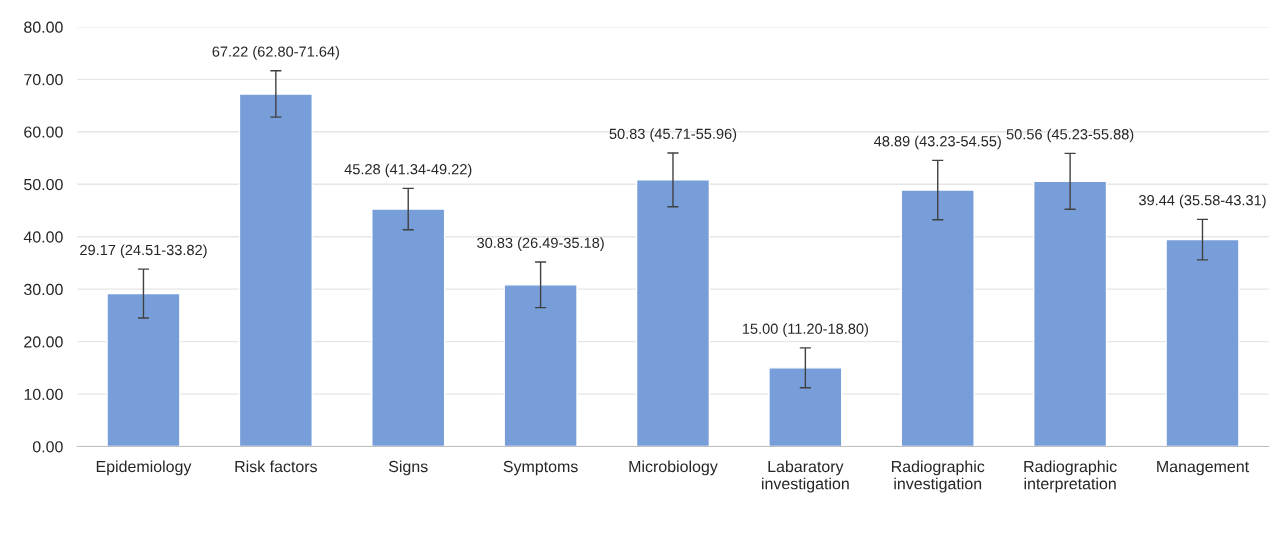  Describe the element at coordinates (673, 468) in the screenshot. I see `x-tick-label: Microbiology` at that location.